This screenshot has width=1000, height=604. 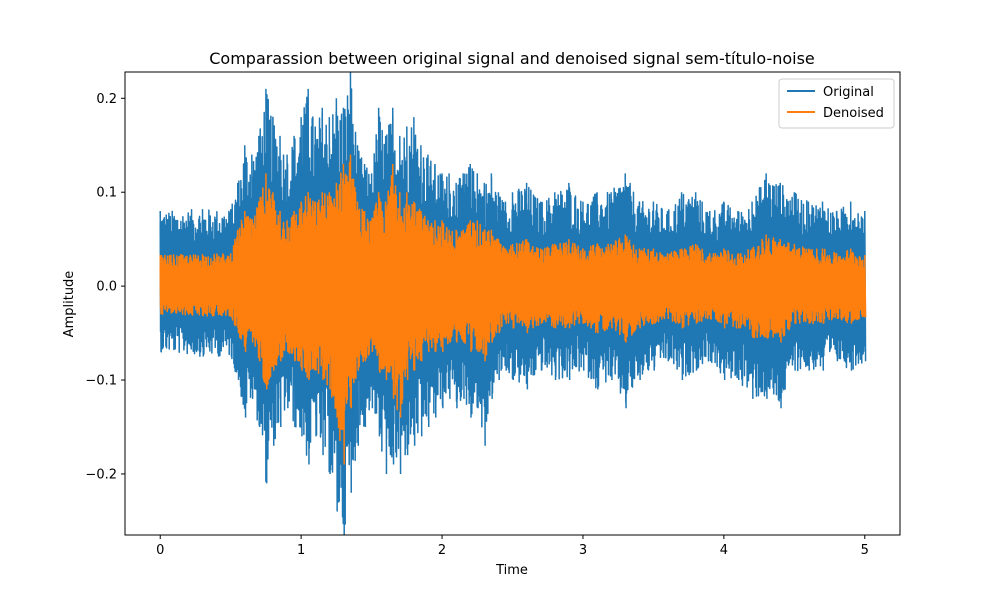 I want to click on y-axis-label: Amplitude, so click(x=69, y=304).